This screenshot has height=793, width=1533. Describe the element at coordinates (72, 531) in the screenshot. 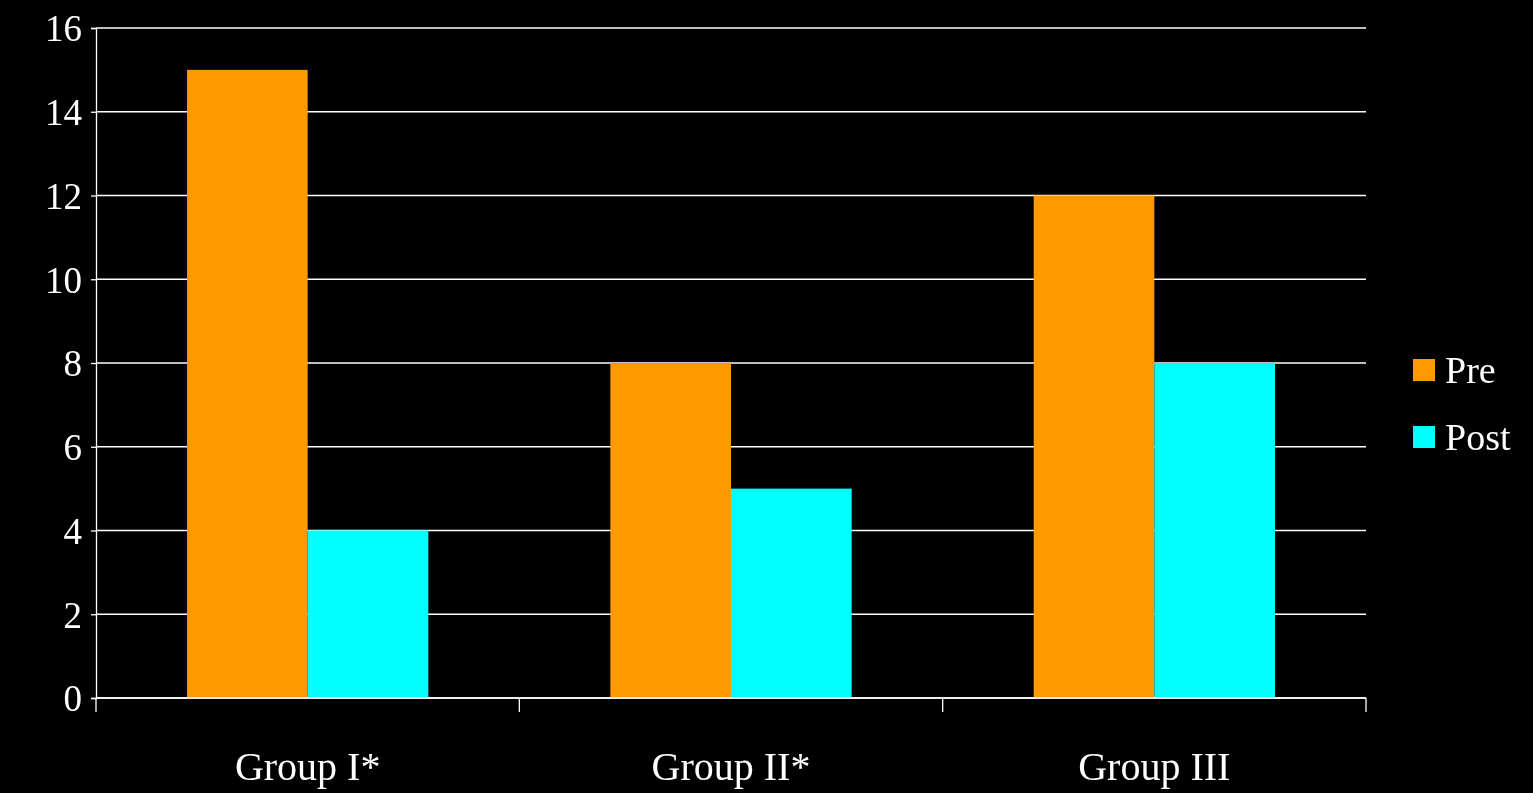

I see `y-tick-label: 4` at that location.